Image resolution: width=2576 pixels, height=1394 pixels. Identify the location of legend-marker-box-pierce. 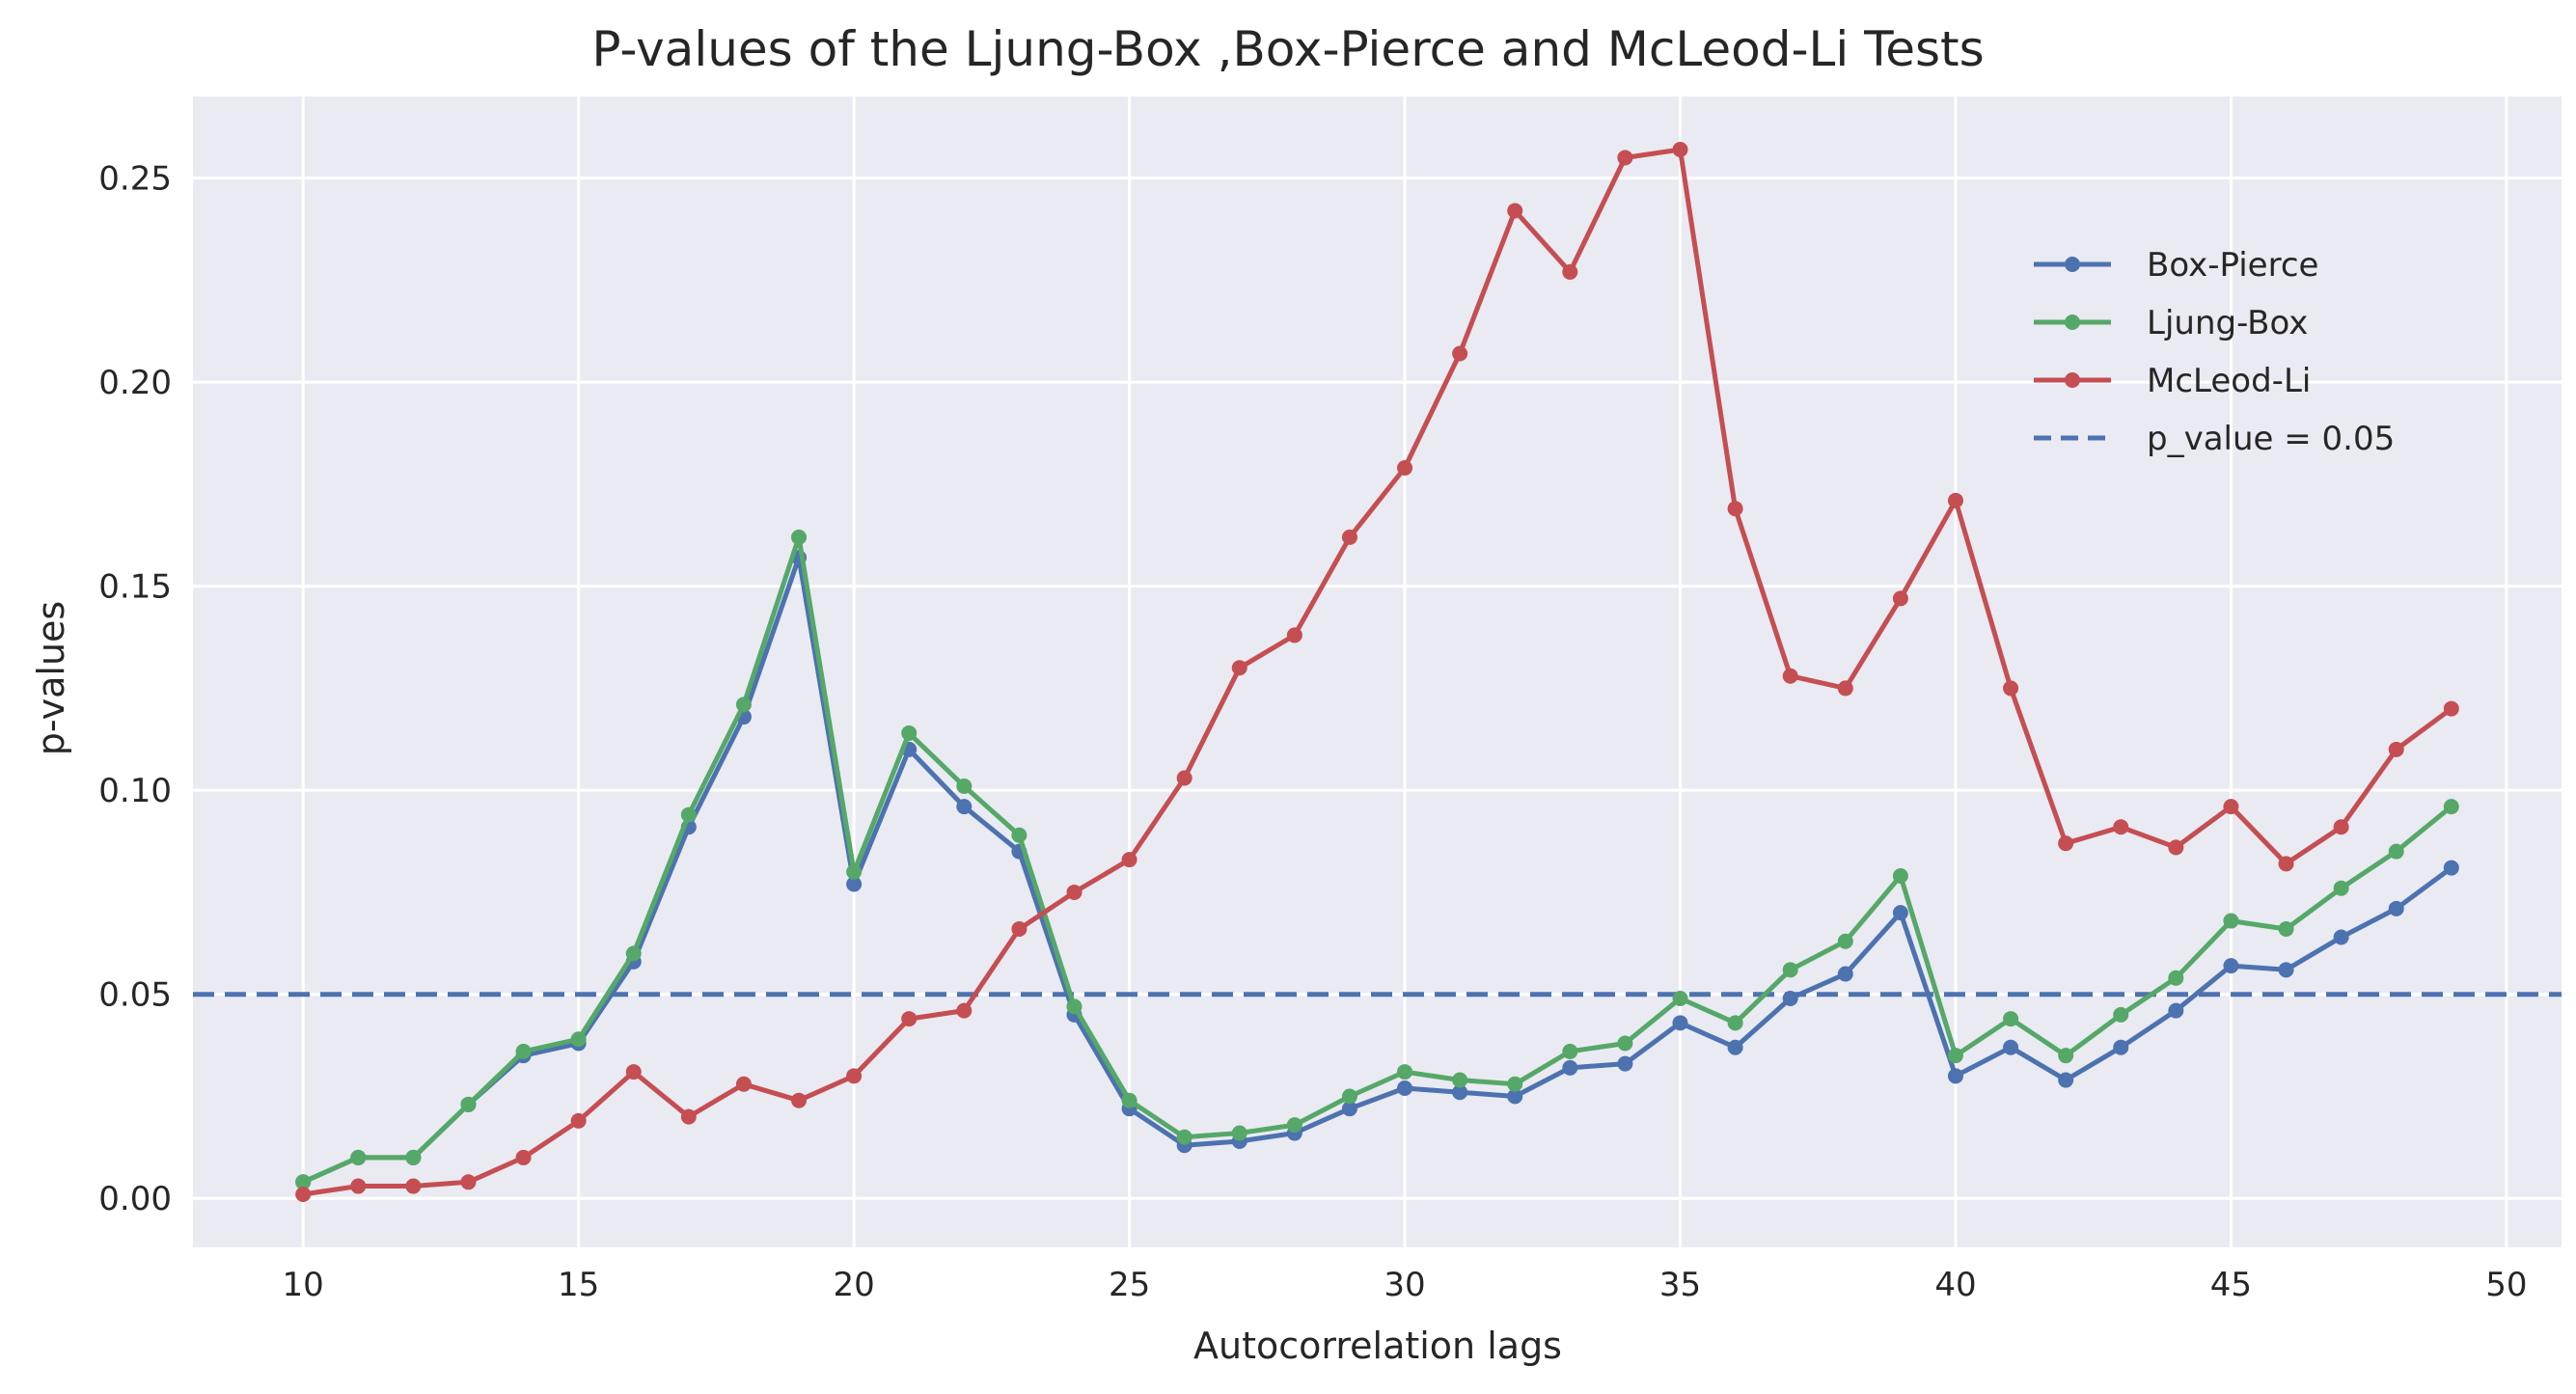
(2072, 264).